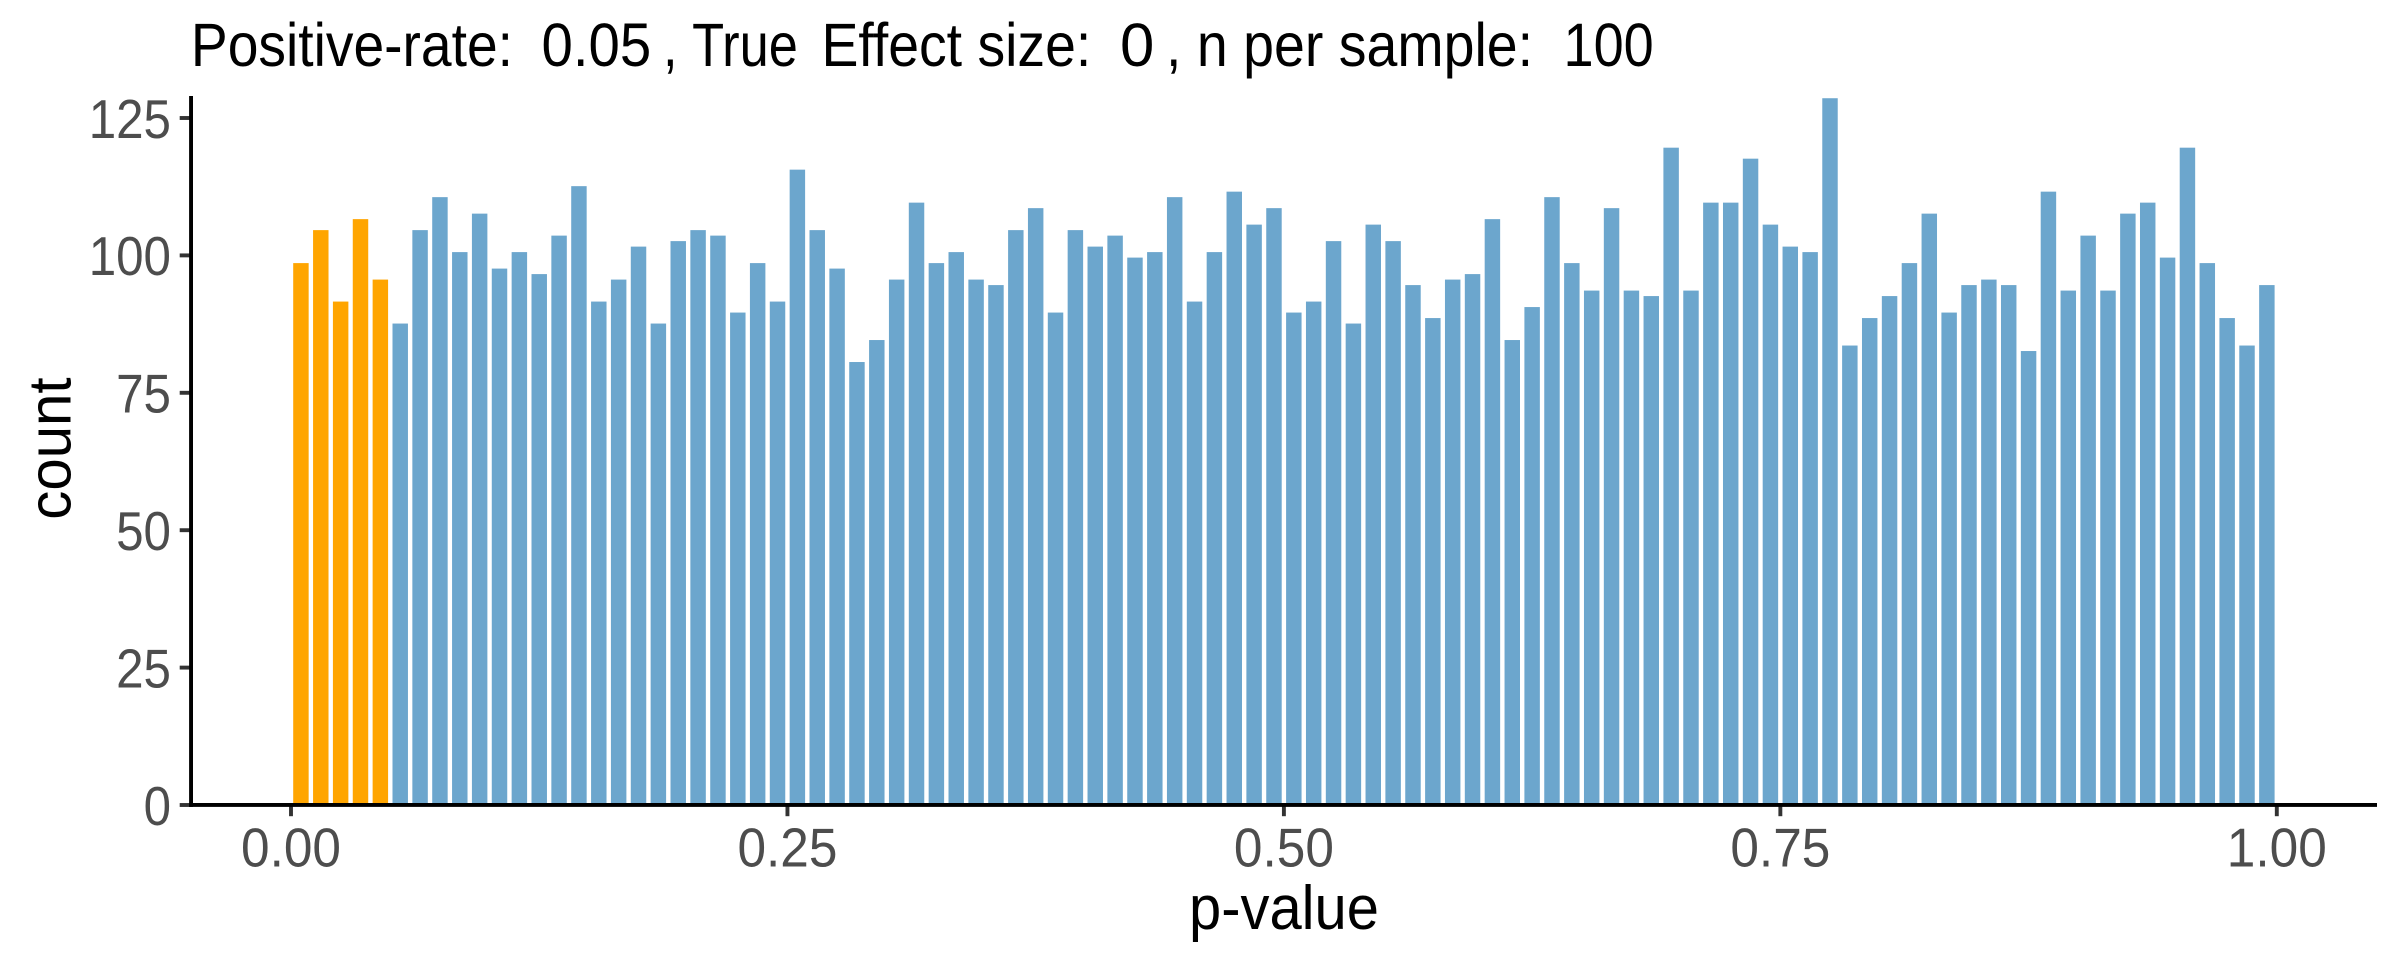  What do you see at coordinates (50, 448) in the screenshot?
I see `svg-text: count` at bounding box center [50, 448].